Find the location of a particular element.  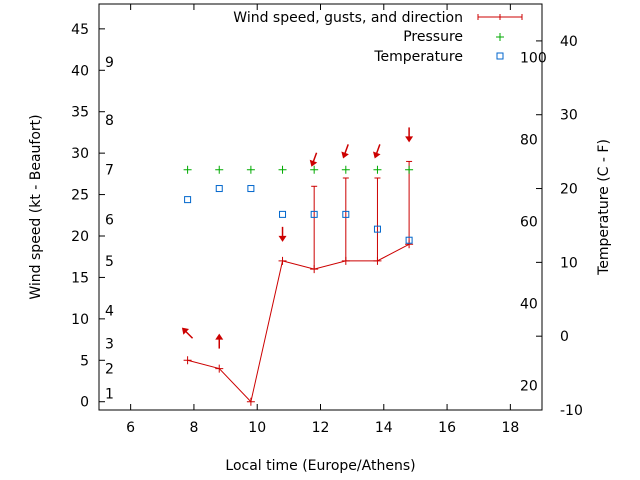

y-tick-label: 0 is located at coordinates (84, 403).